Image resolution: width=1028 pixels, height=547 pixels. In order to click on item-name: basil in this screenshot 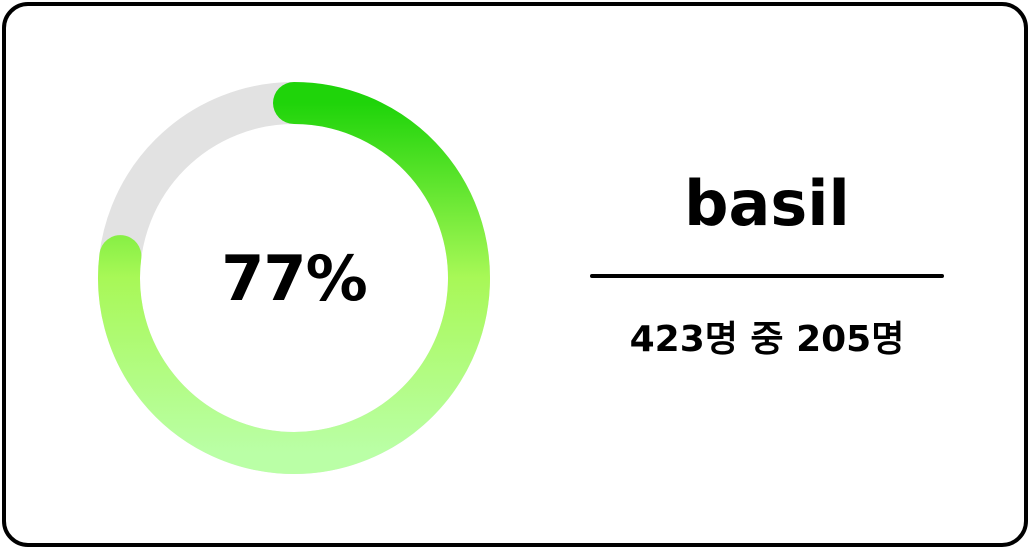, I will do `click(767, 203)`.